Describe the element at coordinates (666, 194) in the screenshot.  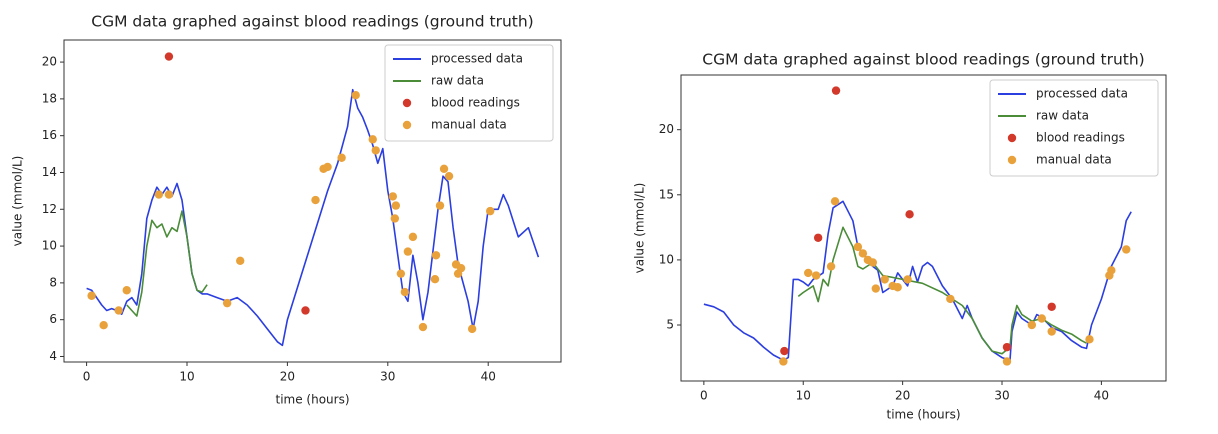
I see `y-tick-label: 15` at that location.